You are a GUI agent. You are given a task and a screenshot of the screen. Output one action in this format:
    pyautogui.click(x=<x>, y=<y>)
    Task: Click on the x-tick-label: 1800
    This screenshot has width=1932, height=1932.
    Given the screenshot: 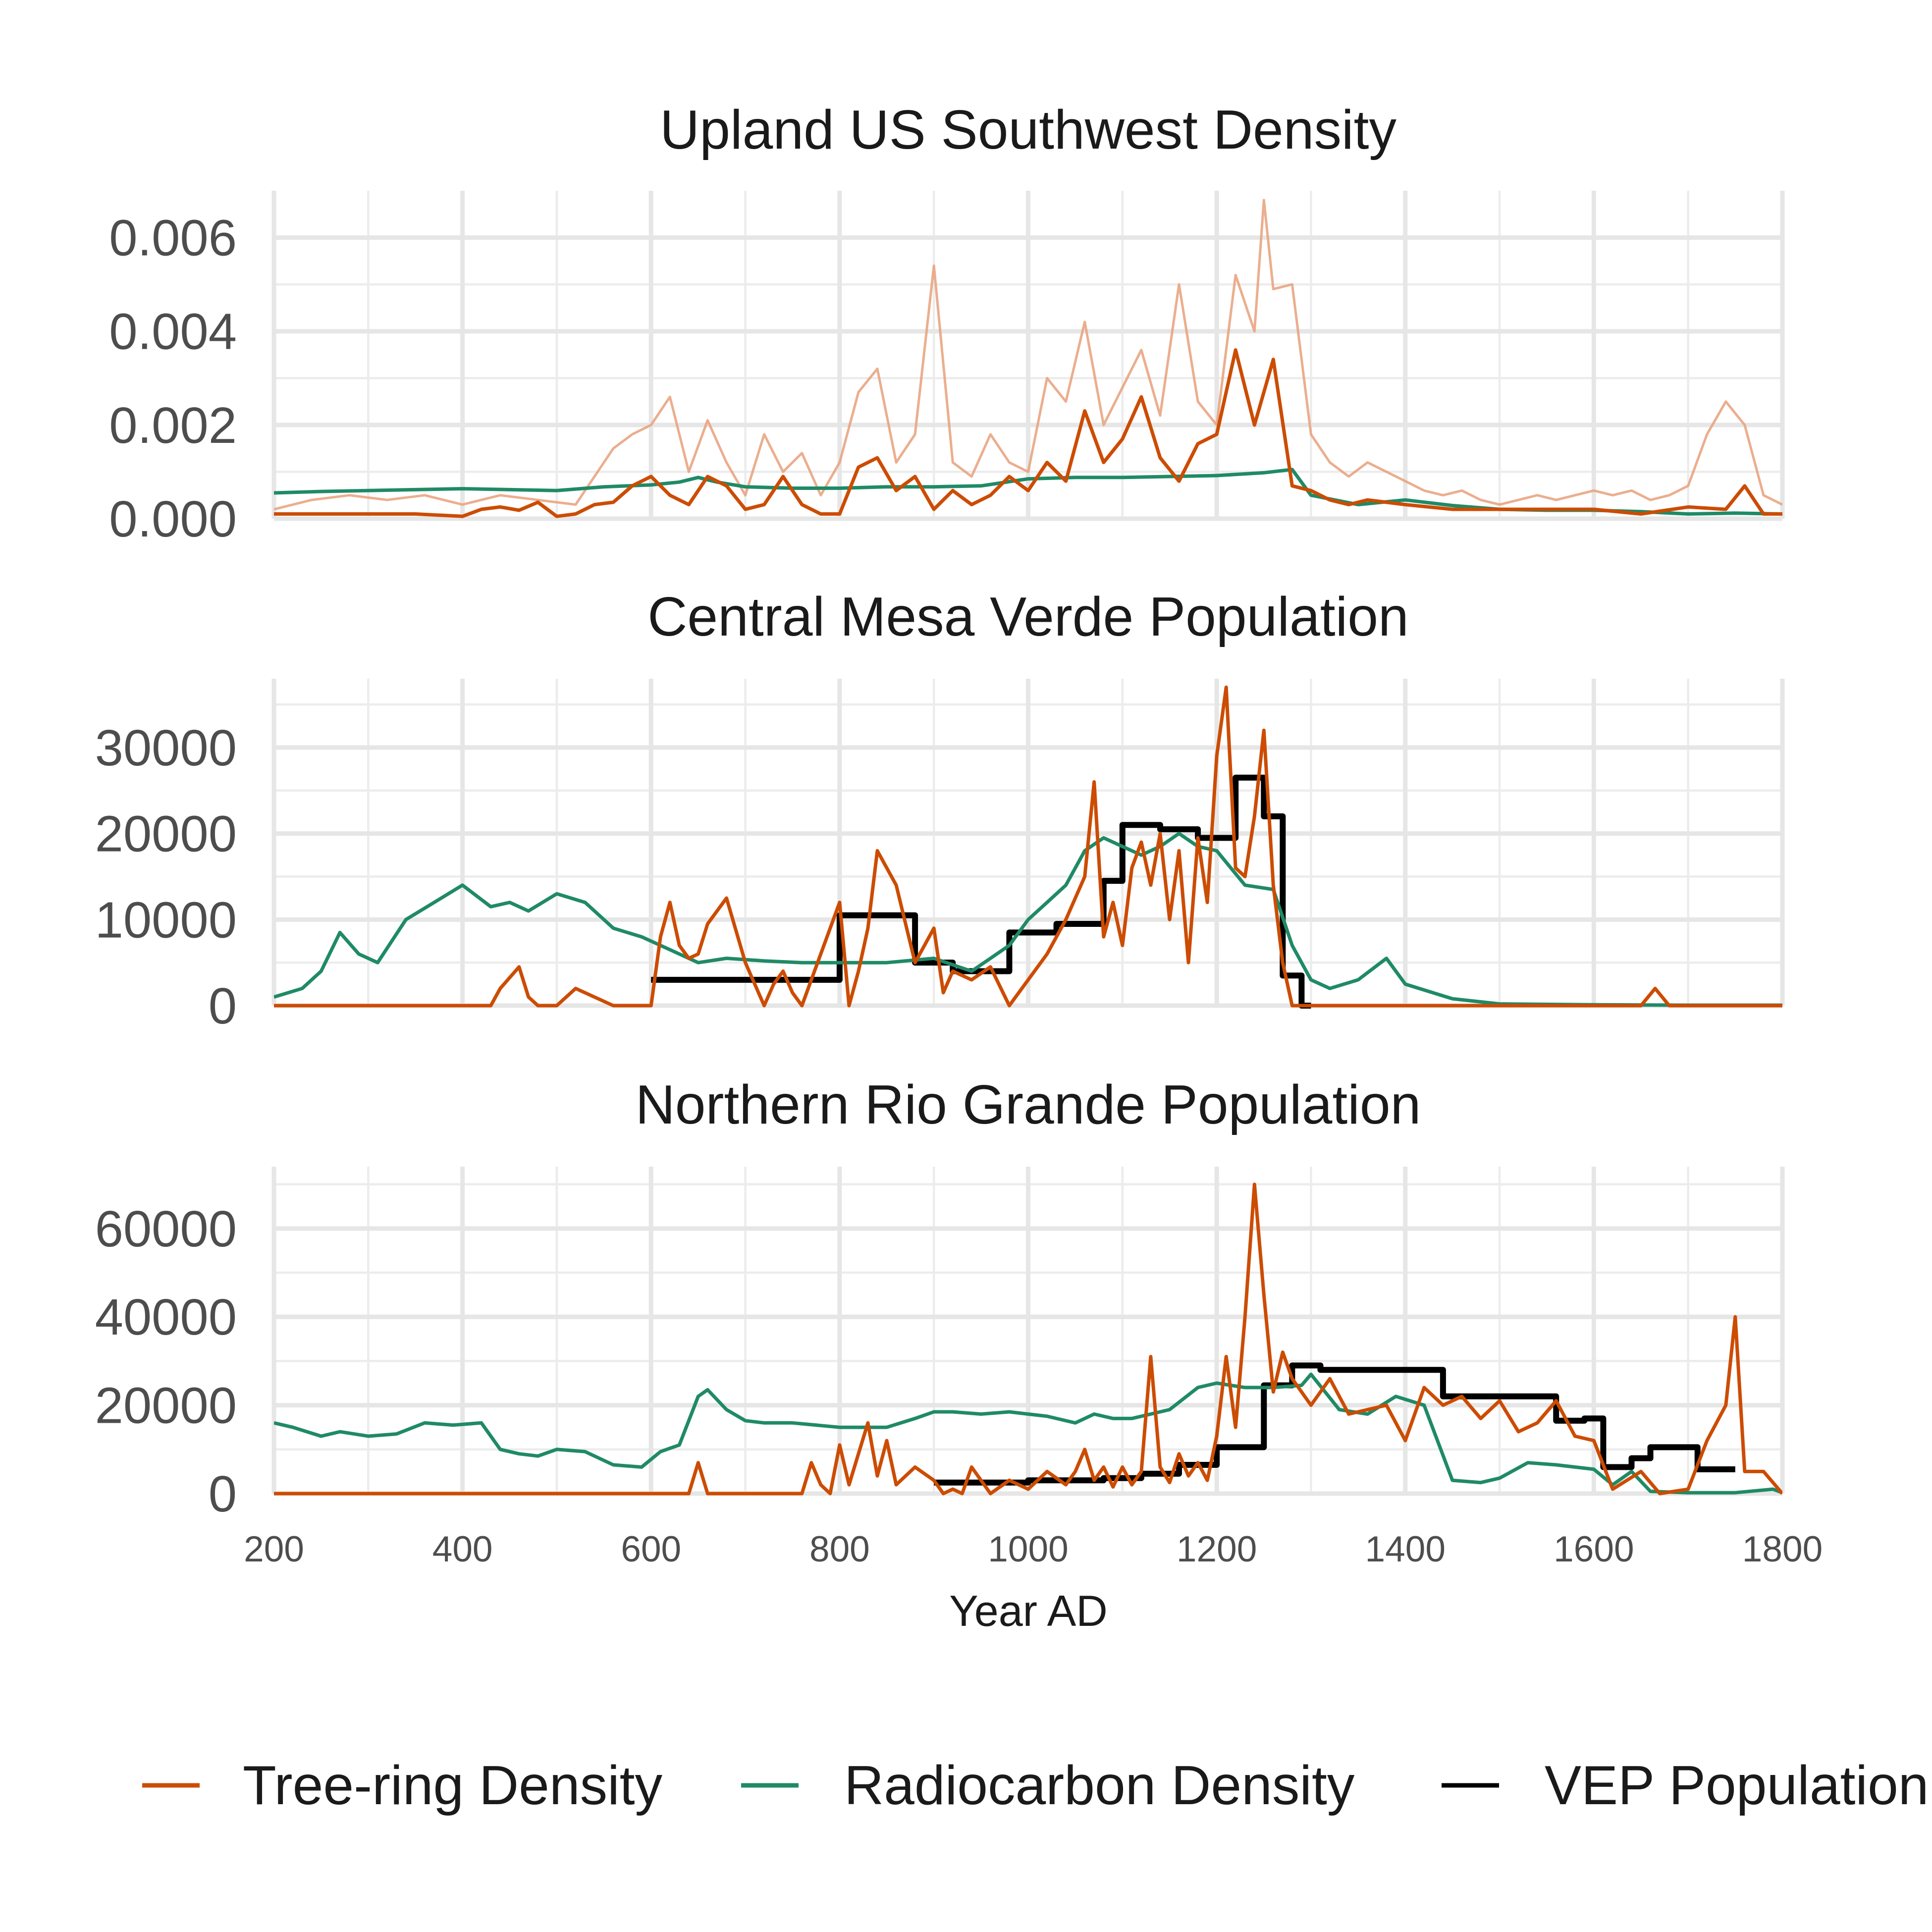 What is the action you would take?
    pyautogui.click(x=1782, y=1549)
    